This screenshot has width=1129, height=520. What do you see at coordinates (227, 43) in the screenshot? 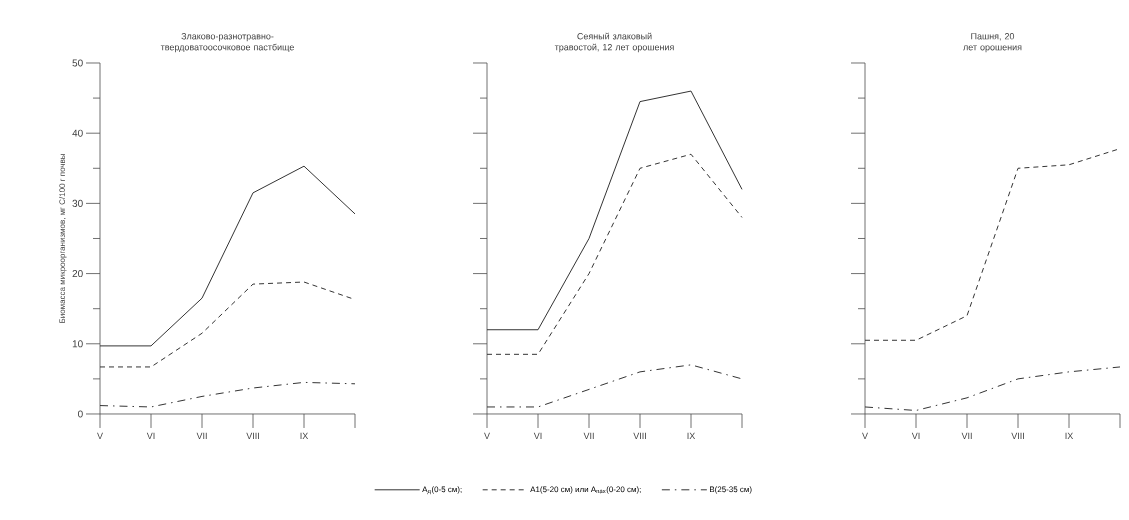
I see `chart-title: Злаково-разнотравно-твердоватоосочковое пастбище` at bounding box center [227, 43].